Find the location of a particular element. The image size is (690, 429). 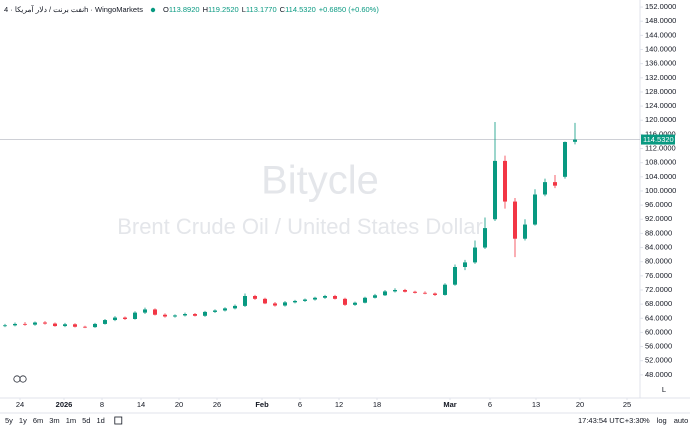

x-tick-label: 26 is located at coordinates (217, 404).